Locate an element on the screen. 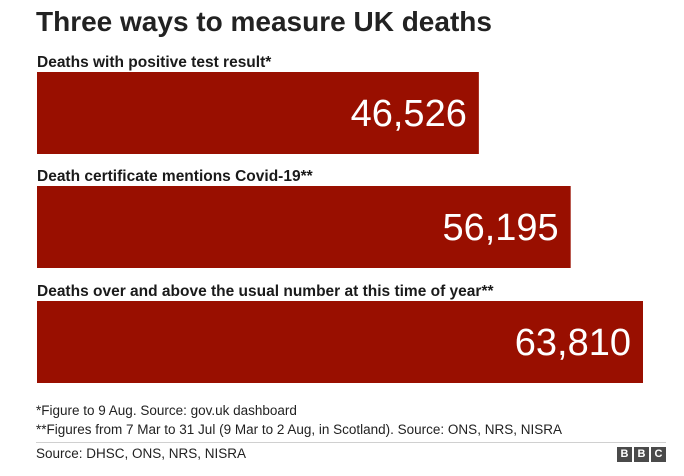 The height and width of the screenshot is (476, 684). footer-divider is located at coordinates (351, 442).